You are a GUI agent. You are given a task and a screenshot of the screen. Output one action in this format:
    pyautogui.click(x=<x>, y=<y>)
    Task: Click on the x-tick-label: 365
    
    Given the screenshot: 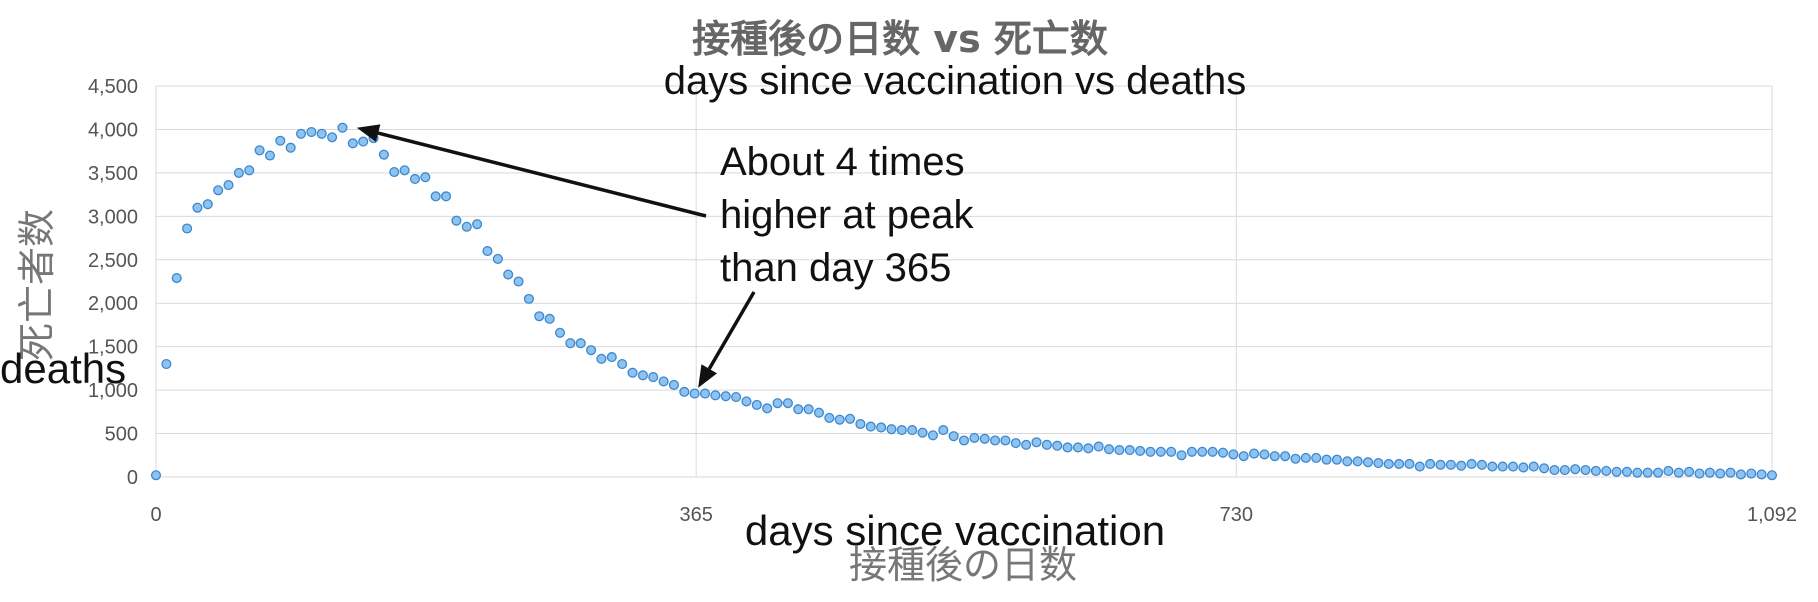 What is the action you would take?
    pyautogui.click(x=695, y=515)
    